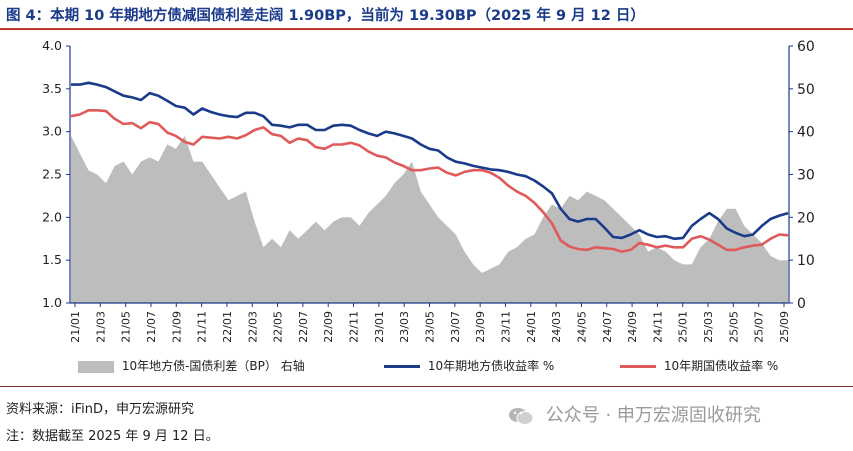  I want to click on x-axis-tick-label: 21/05, so click(126, 327).